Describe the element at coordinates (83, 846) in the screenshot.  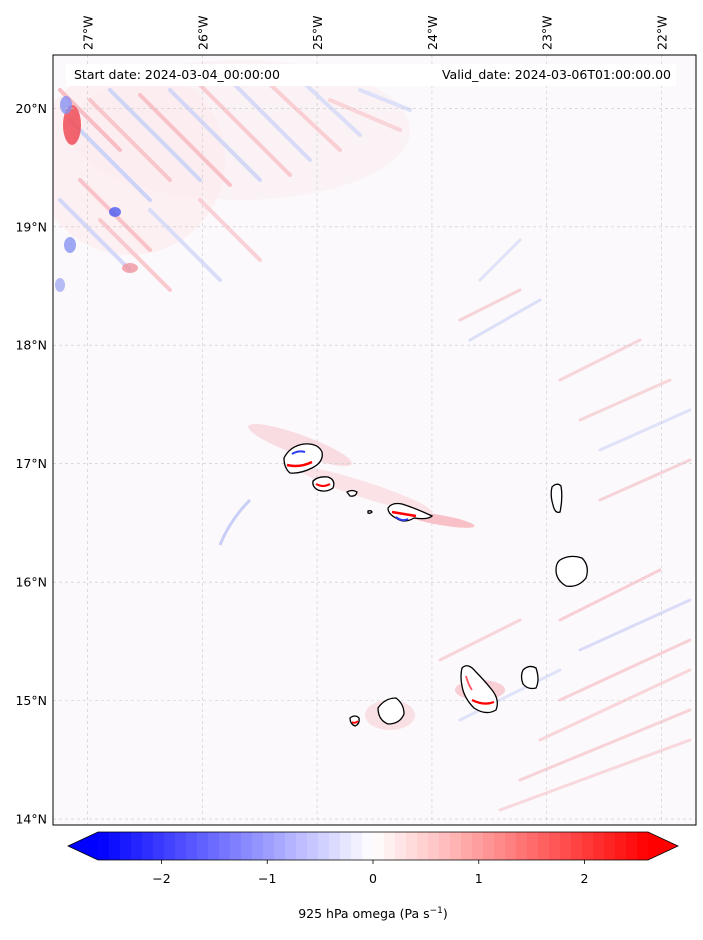
I see `colorbar-extend-low` at that location.